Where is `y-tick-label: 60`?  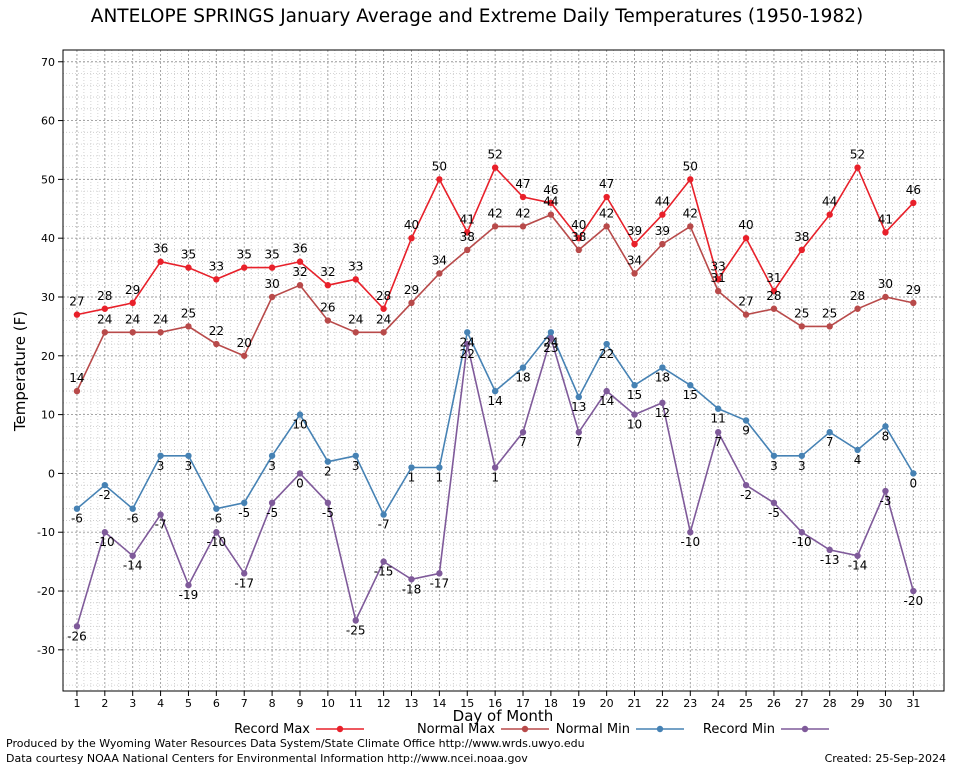
y-tick-label: 60 is located at coordinates (48, 121).